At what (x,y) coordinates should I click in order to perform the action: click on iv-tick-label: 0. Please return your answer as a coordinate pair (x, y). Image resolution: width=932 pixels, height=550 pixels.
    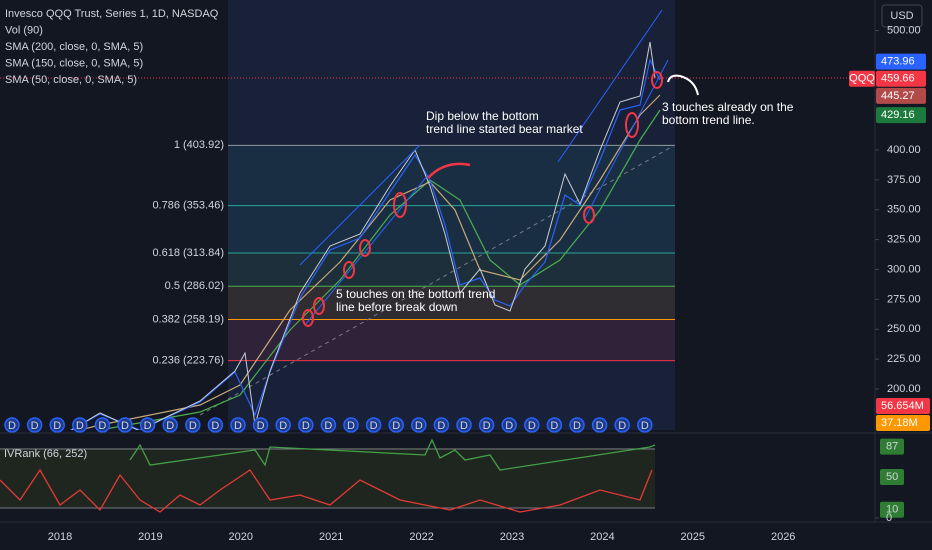
    Looking at the image, I should click on (889, 518).